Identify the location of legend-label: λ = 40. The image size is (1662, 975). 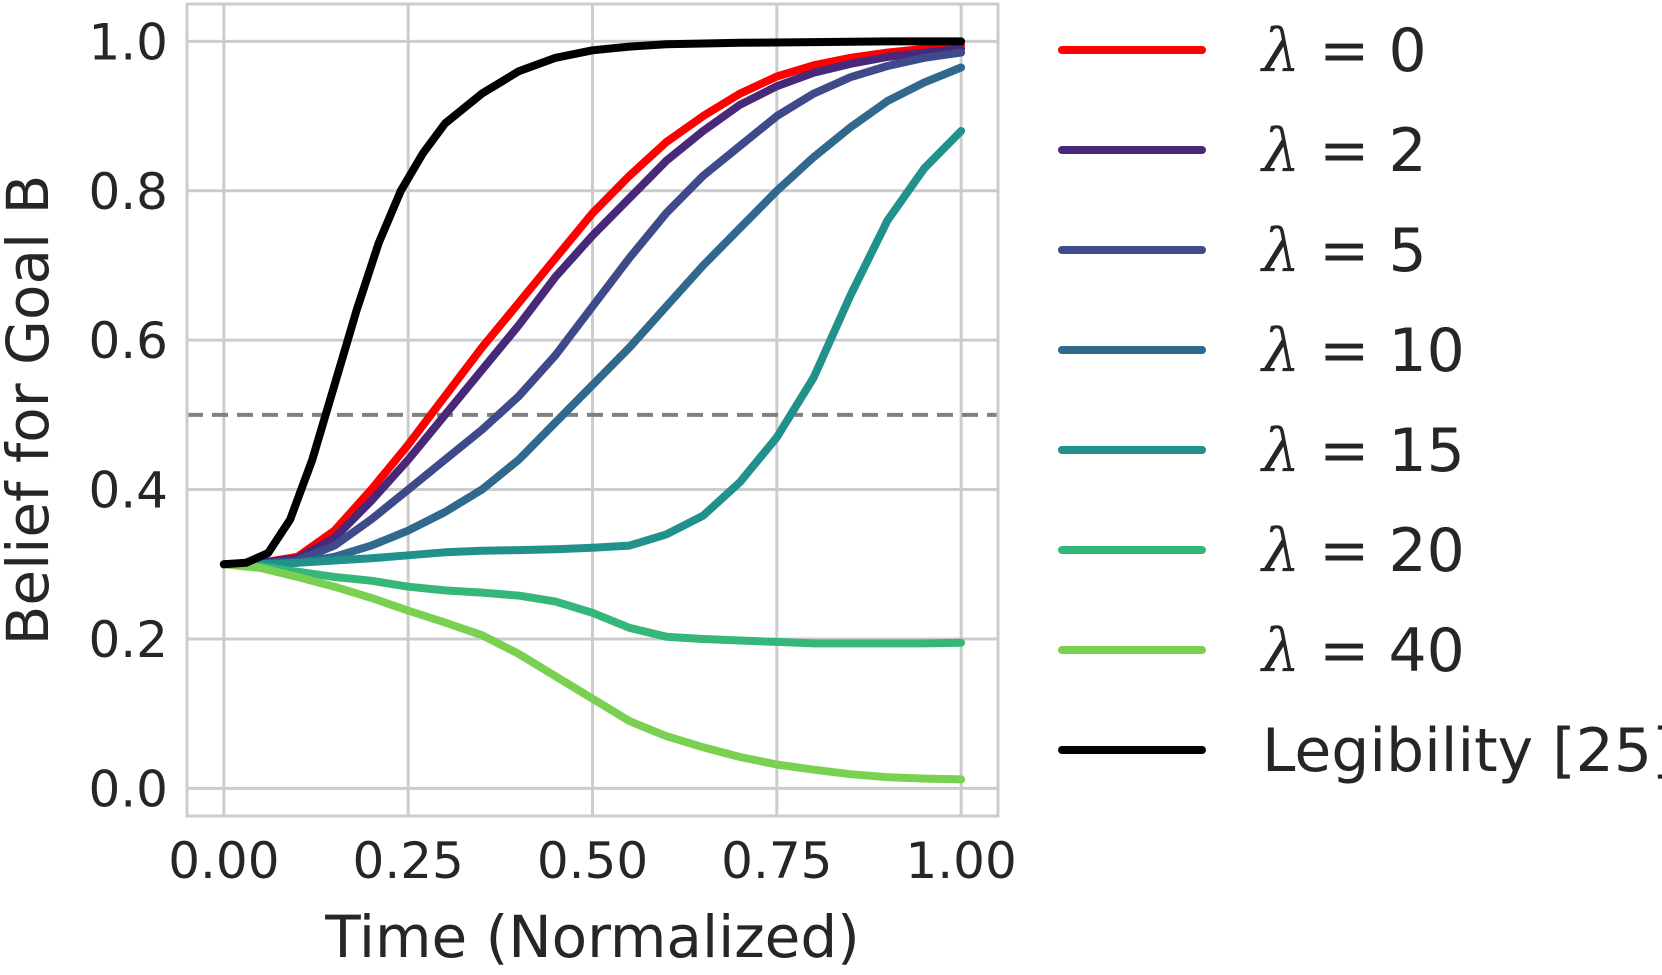
(1362, 651).